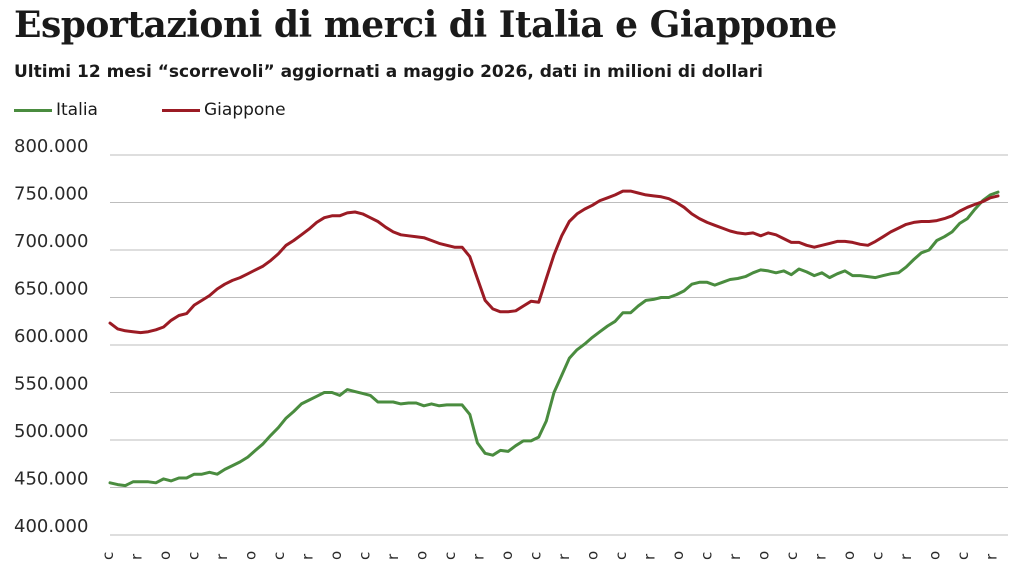 The height and width of the screenshot is (562, 1024). Describe the element at coordinates (33, 110) in the screenshot. I see `legend-swatch-italia` at that location.